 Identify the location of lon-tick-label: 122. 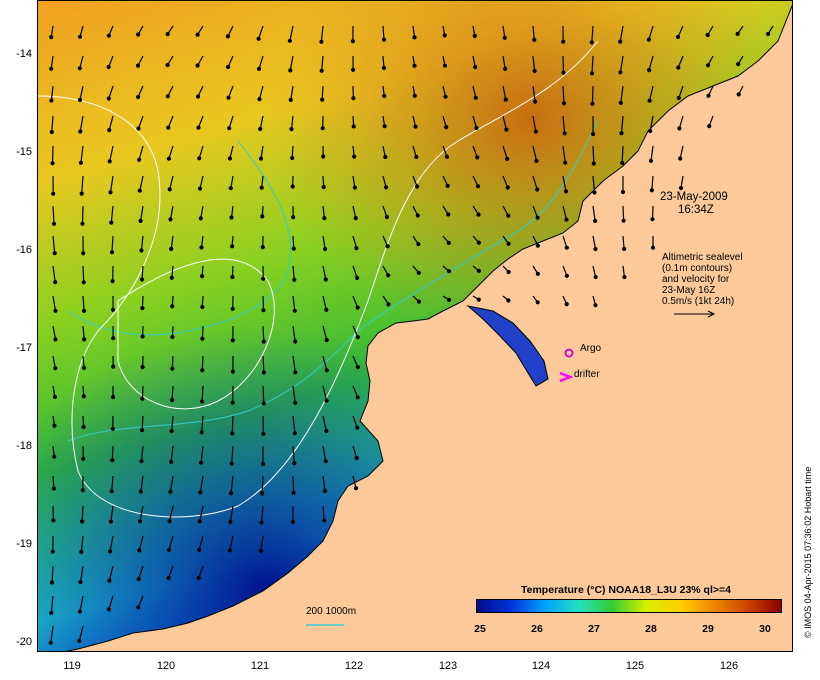
(354, 666).